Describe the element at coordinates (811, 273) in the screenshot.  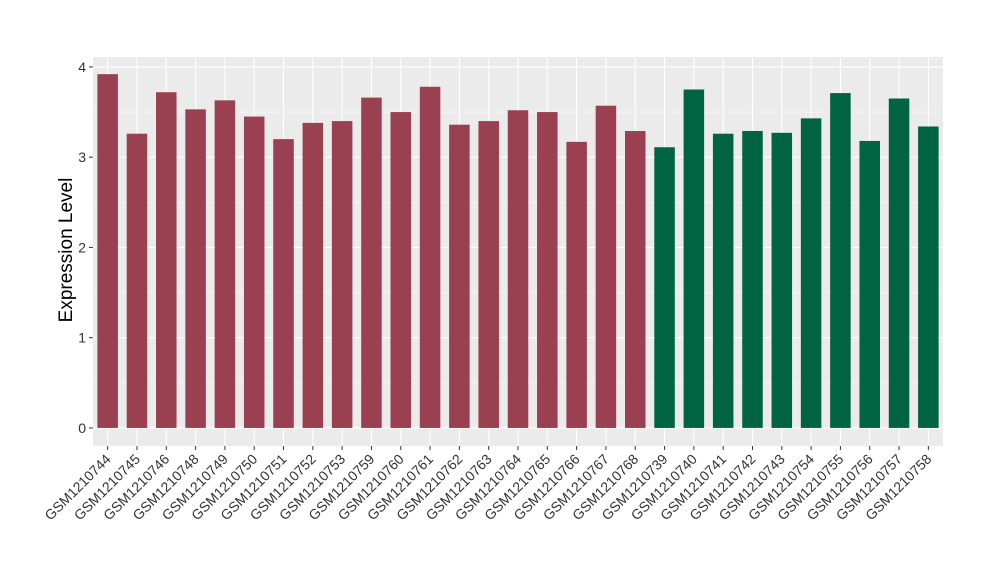
I see `bar-GSM1210754` at that location.